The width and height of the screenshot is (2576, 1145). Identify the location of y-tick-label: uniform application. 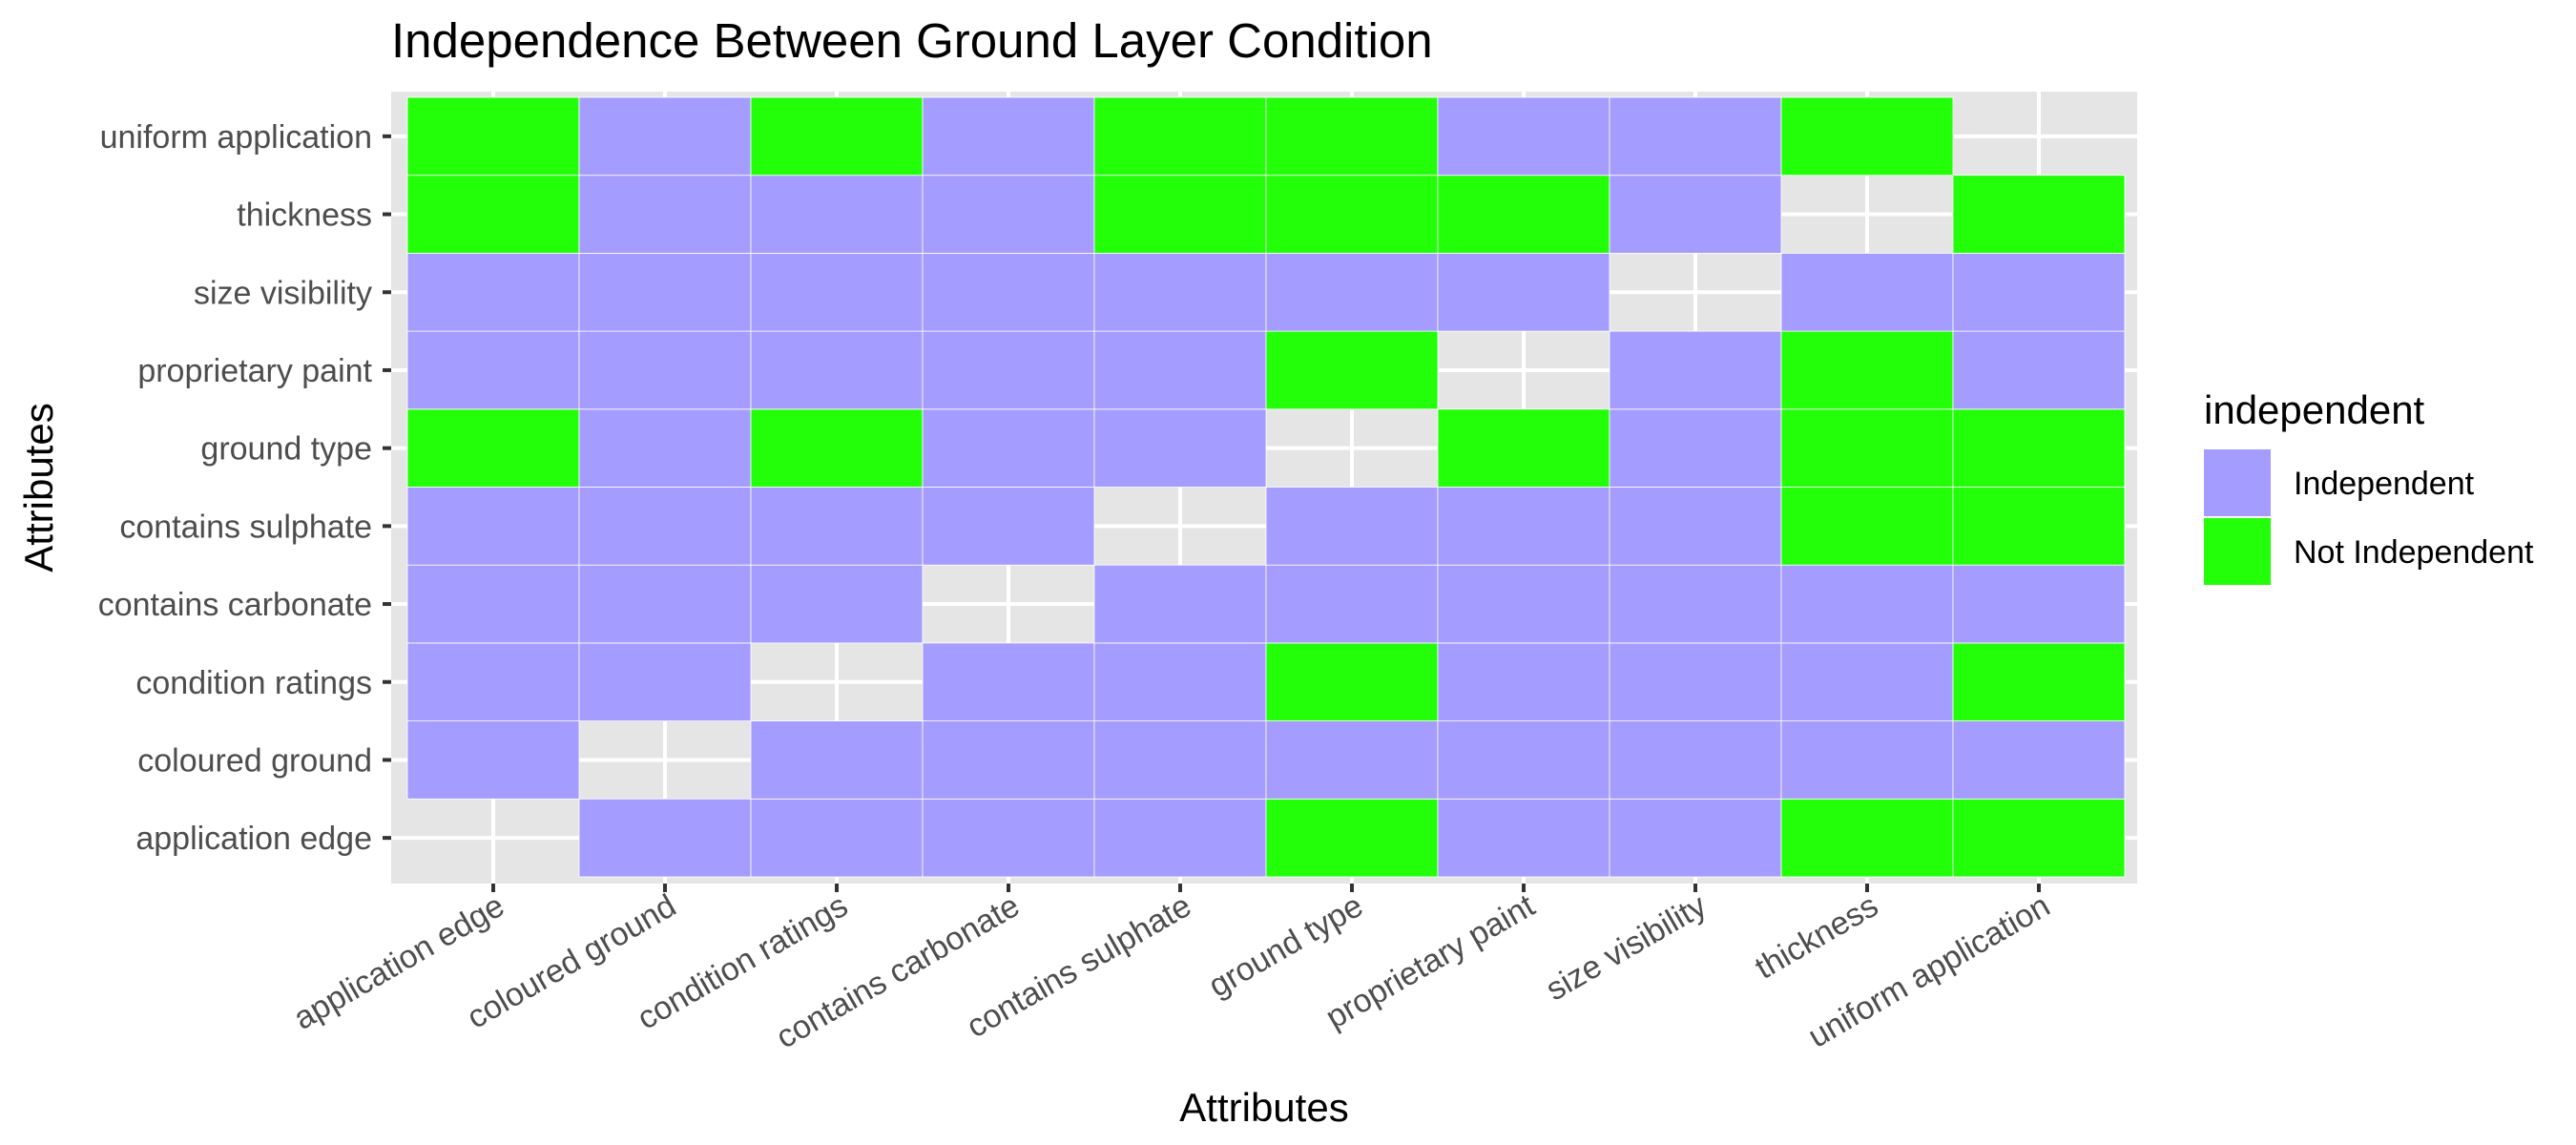
(236, 138).